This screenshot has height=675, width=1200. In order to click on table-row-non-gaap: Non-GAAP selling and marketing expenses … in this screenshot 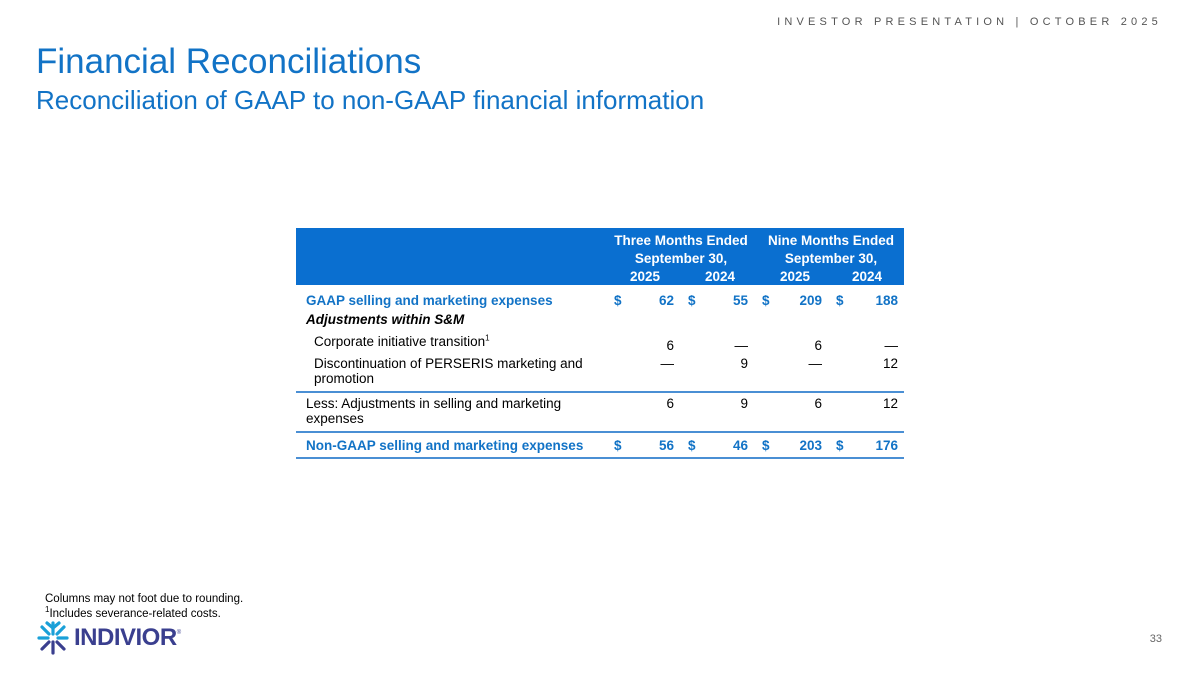, I will do `click(600, 445)`.